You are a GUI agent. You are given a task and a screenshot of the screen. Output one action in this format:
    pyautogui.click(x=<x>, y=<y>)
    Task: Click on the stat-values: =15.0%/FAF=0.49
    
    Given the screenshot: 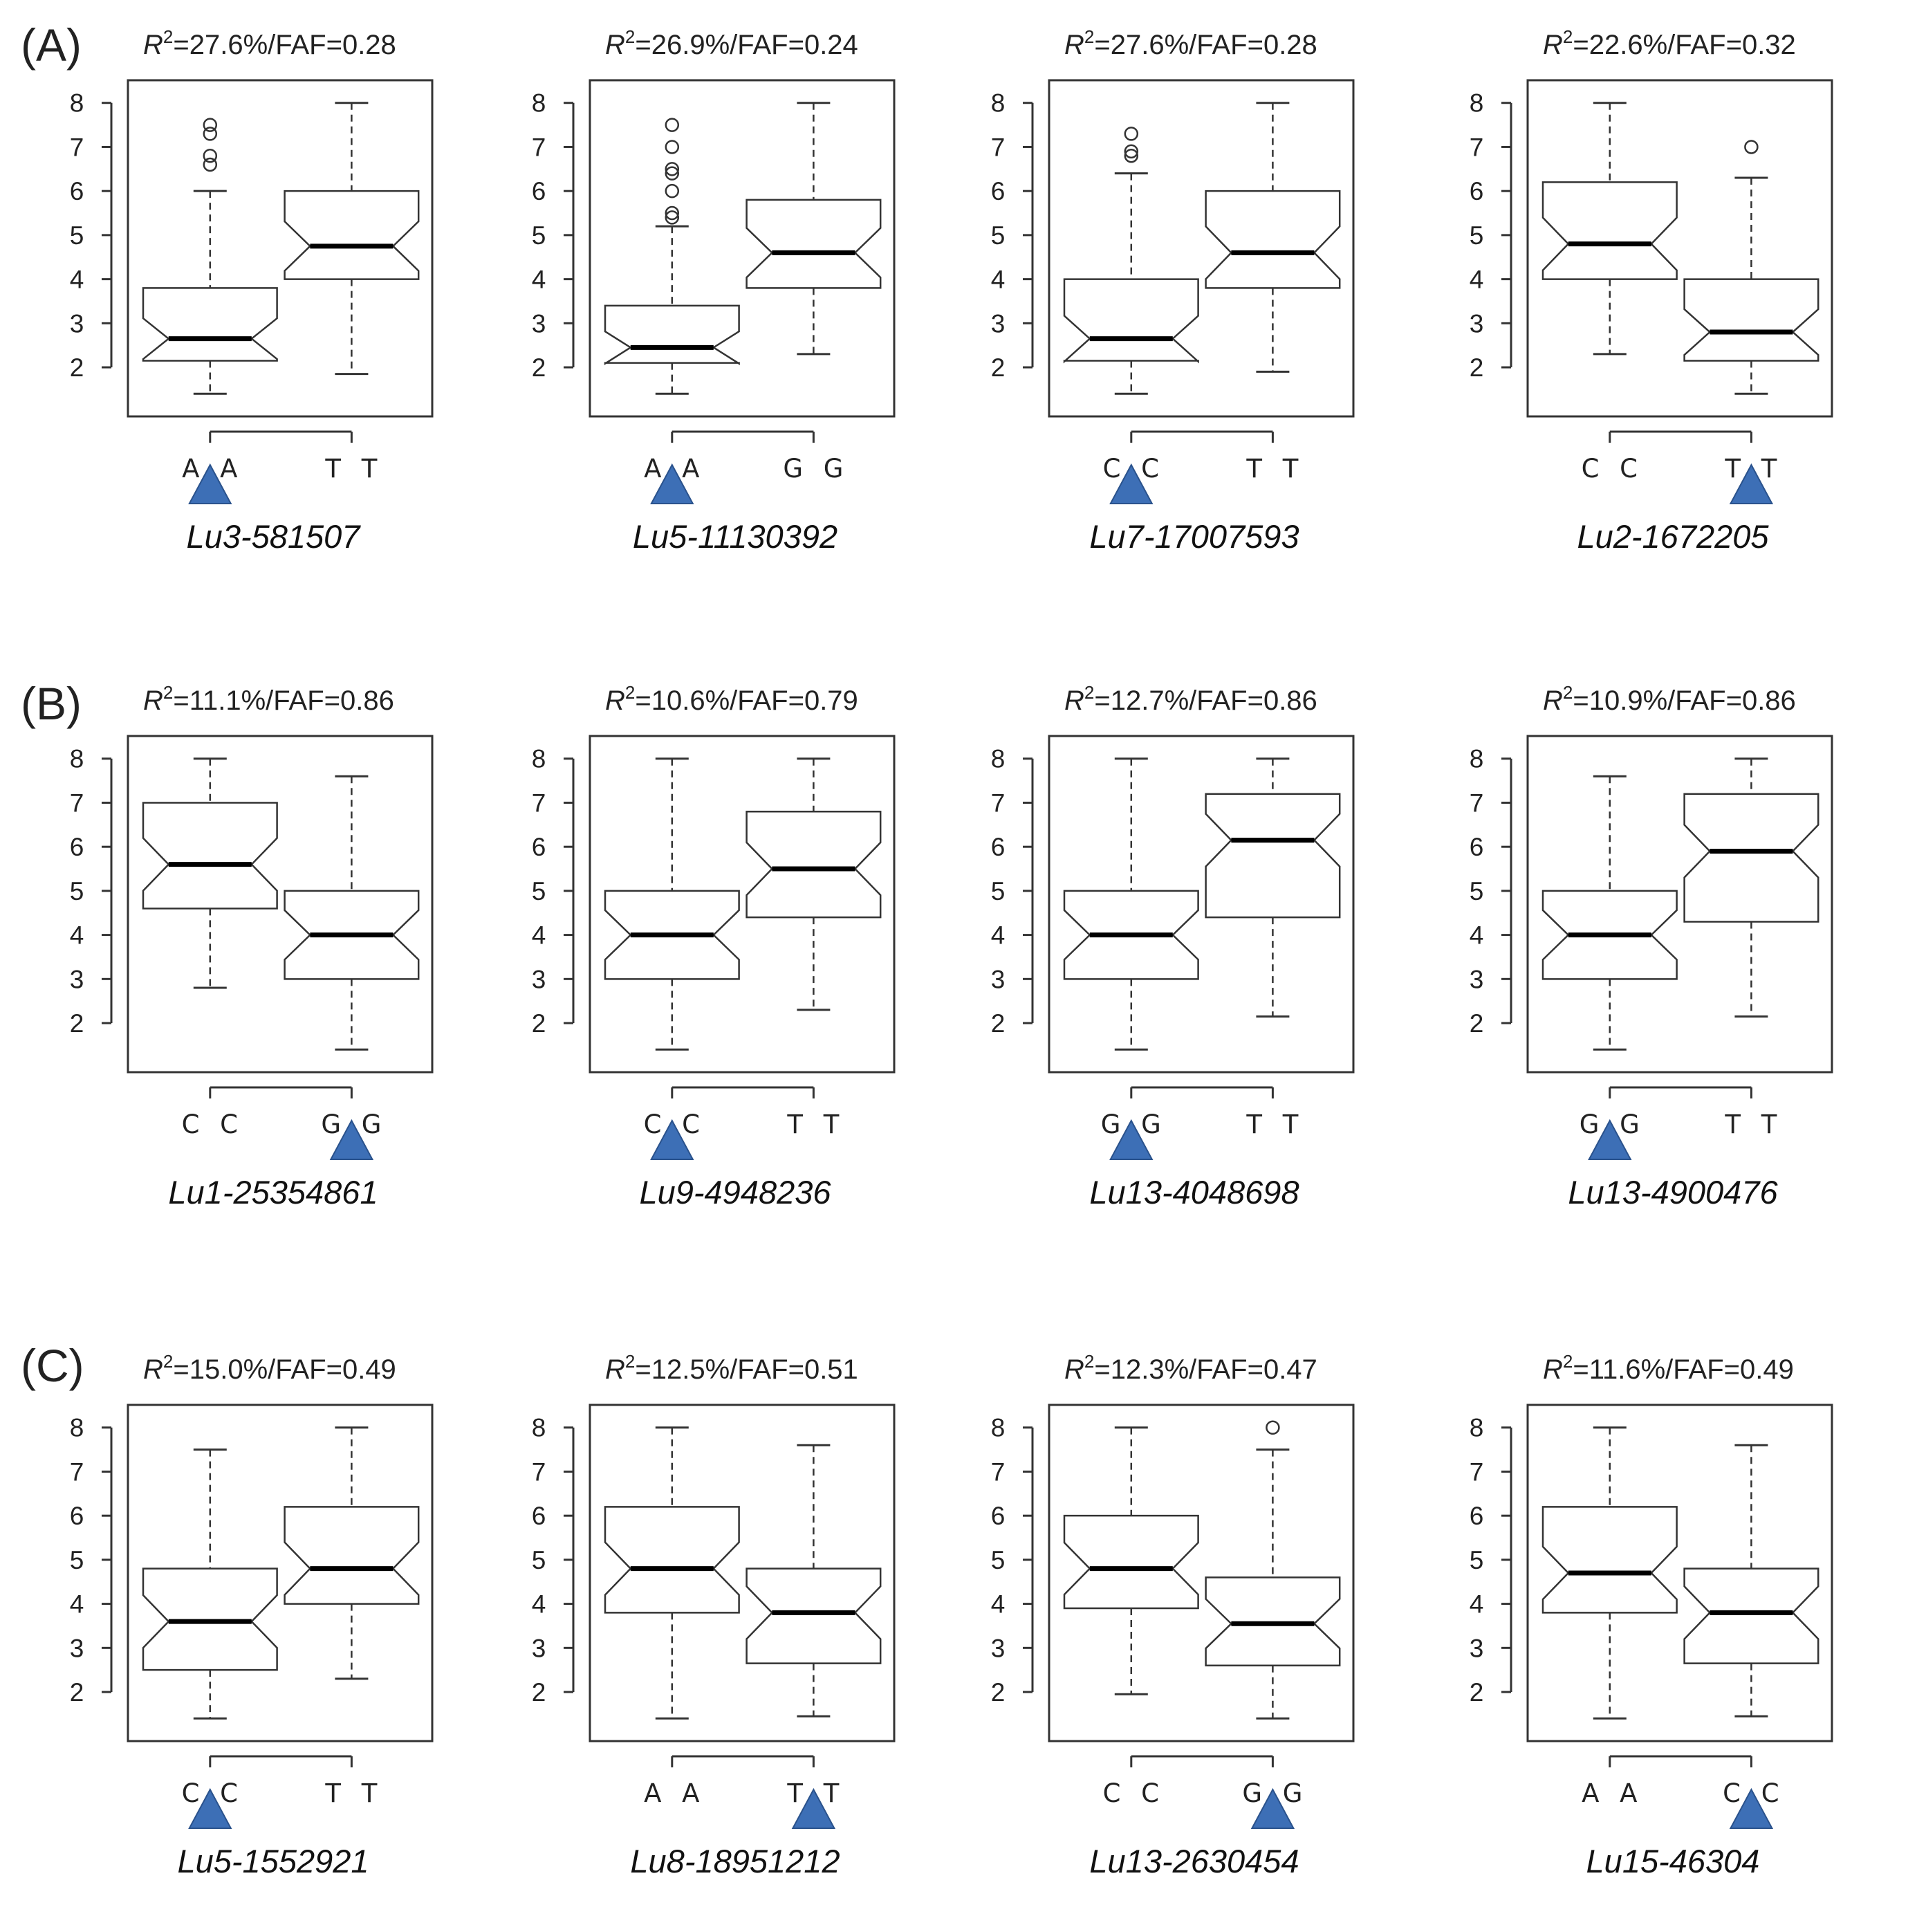 What is the action you would take?
    pyautogui.click(x=284, y=1369)
    